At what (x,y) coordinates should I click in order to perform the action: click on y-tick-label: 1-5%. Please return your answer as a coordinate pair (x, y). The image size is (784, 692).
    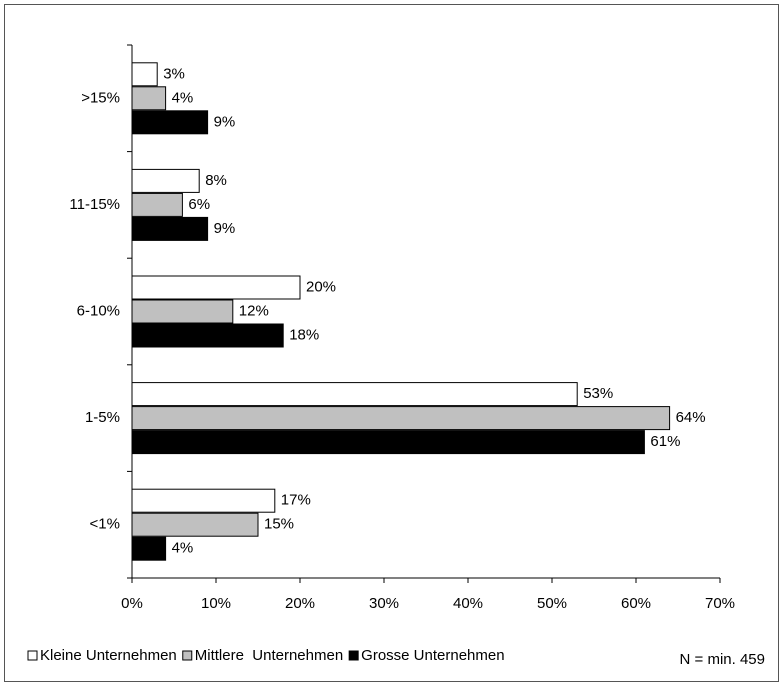
    Looking at the image, I should click on (102, 417).